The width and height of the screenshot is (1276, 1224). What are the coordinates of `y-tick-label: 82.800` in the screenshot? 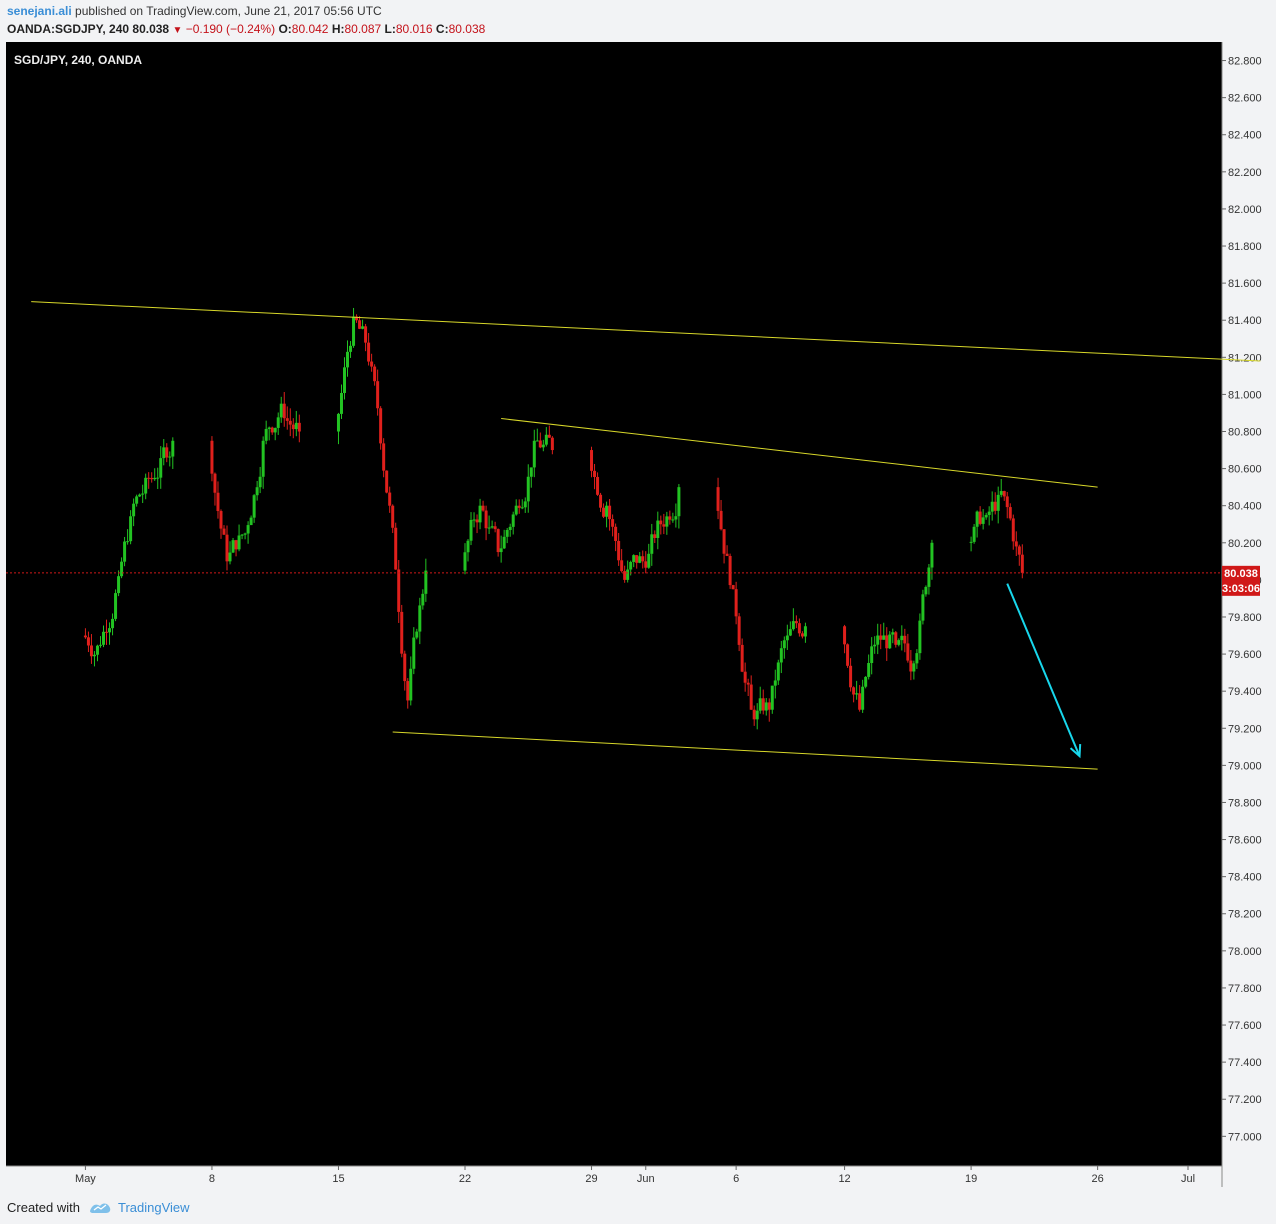 It's located at (1245, 62).